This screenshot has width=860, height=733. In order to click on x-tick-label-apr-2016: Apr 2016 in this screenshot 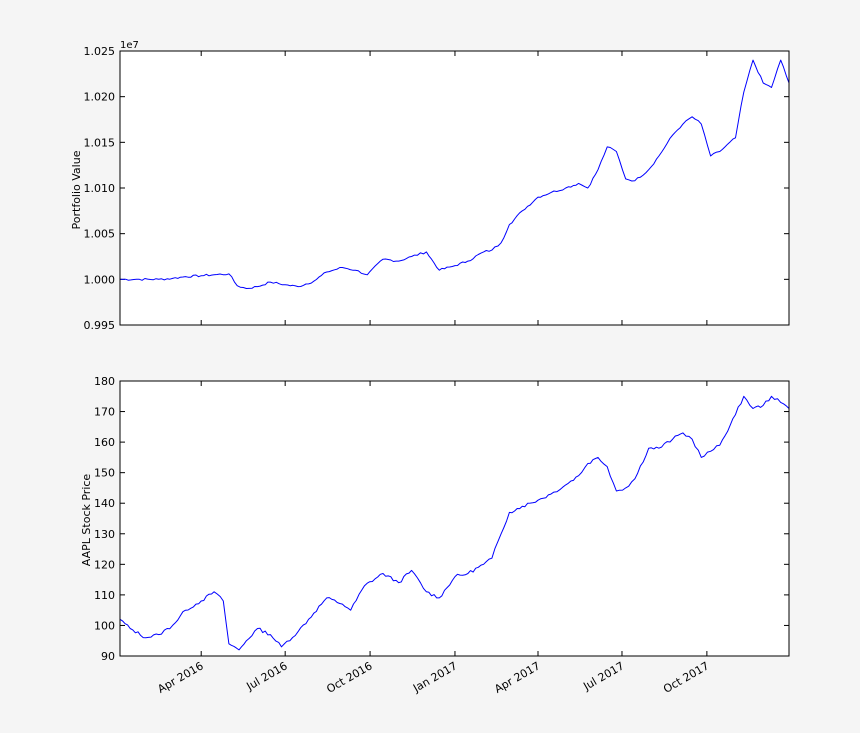, I will do `click(180, 677)`.